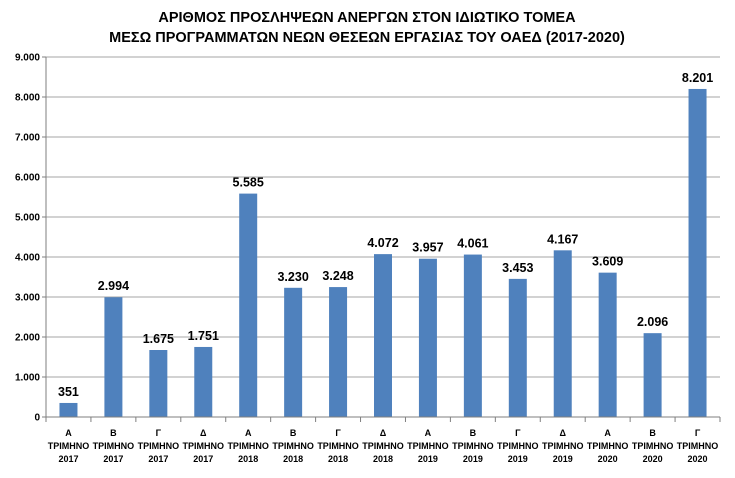 The image size is (735, 478). What do you see at coordinates (37, 418) in the screenshot?
I see `y-tick-label: 0` at bounding box center [37, 418].